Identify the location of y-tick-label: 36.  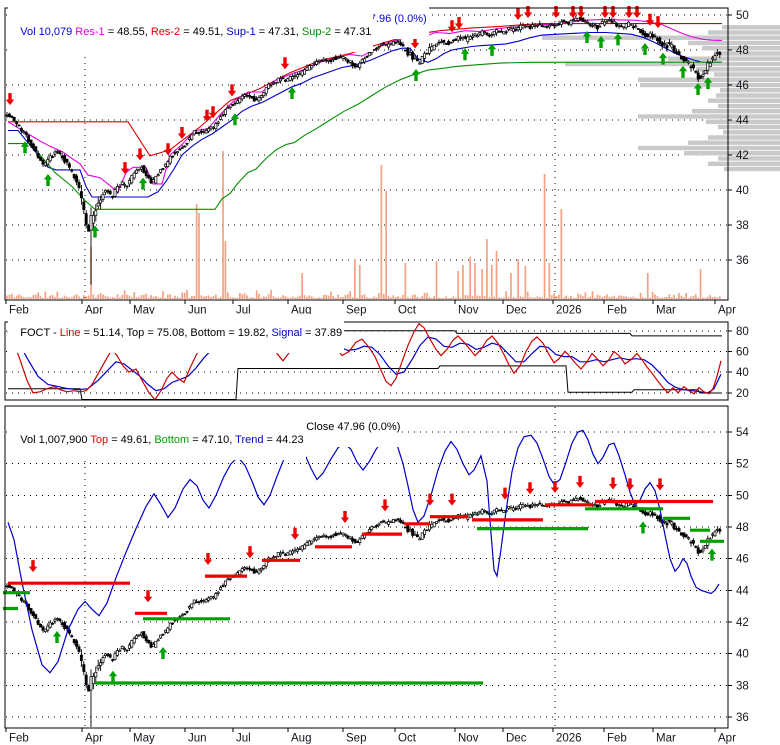
(742, 718).